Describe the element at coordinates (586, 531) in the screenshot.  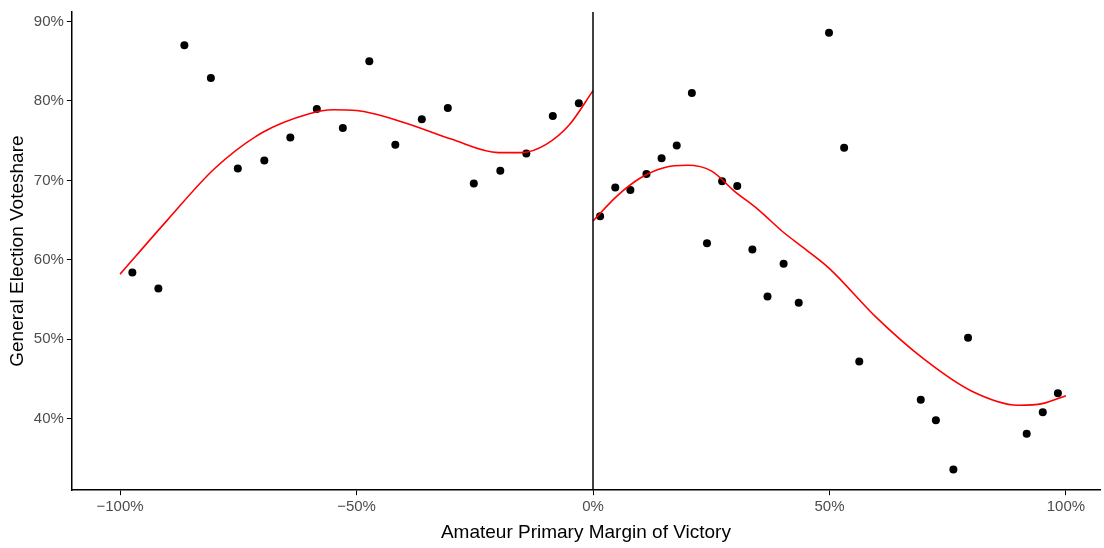
I see `x-axis-title: Amateur Primary Margin of Victory` at that location.